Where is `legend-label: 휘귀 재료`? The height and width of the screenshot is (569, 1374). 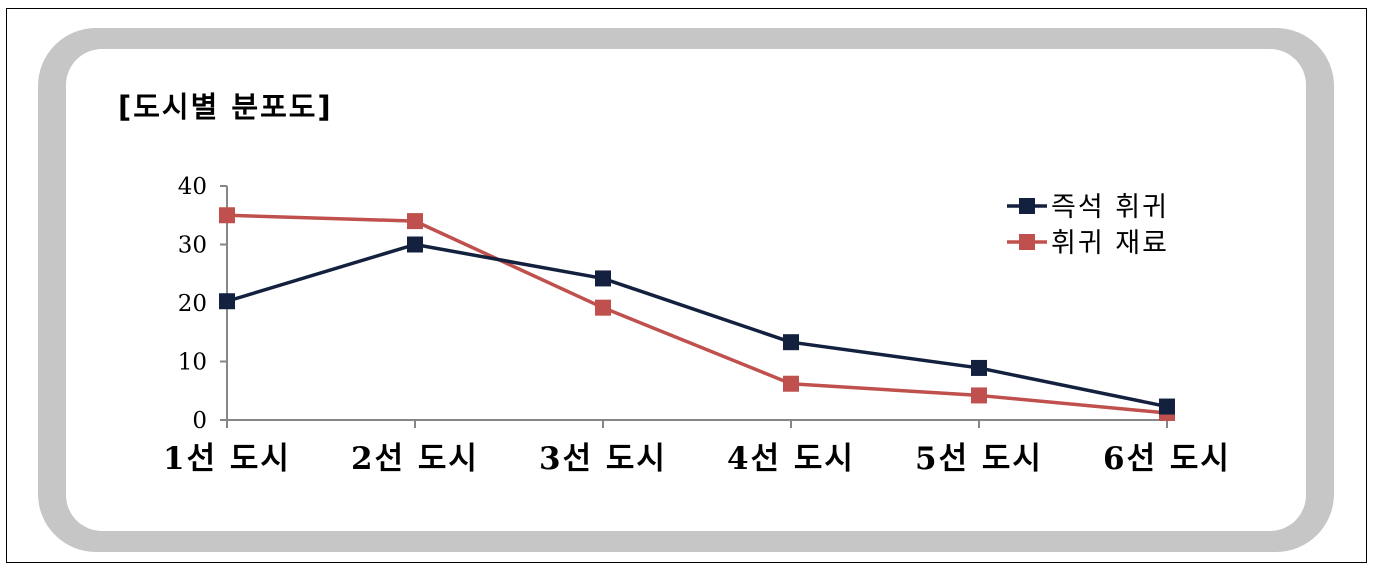 legend-label: 휘귀 재료 is located at coordinates (1110, 243).